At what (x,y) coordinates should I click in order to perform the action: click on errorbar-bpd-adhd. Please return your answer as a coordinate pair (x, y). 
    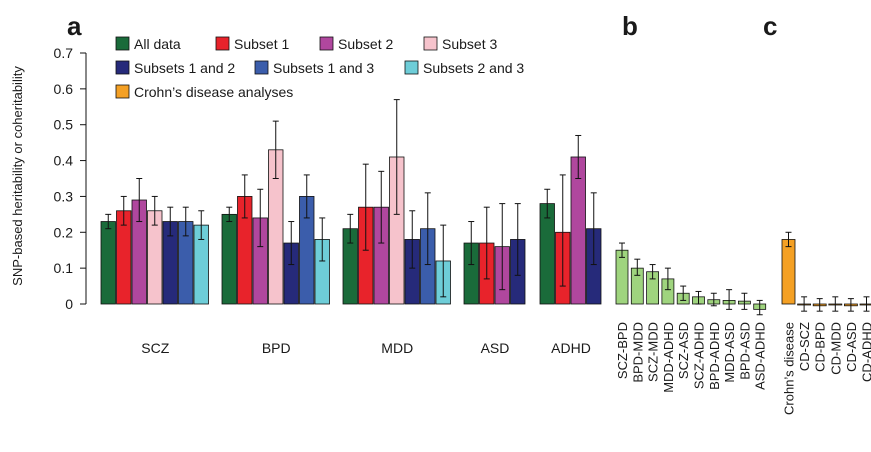
    Looking at the image, I should click on (713, 299).